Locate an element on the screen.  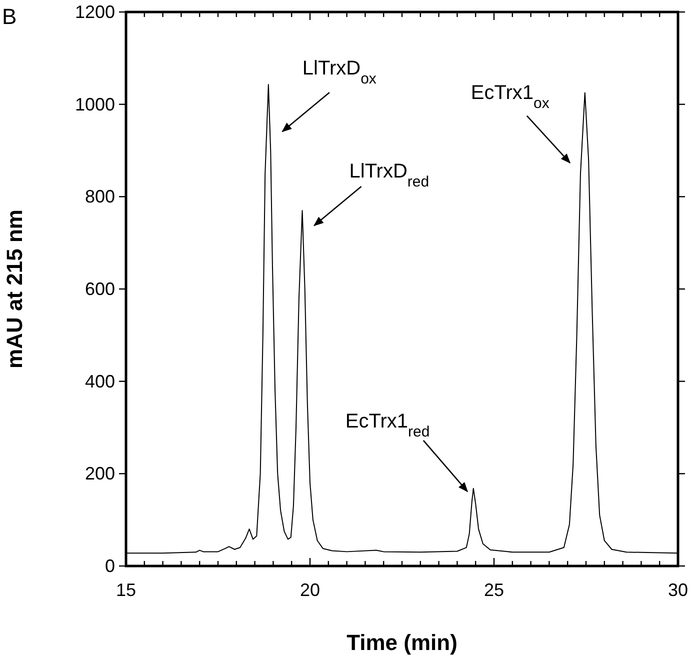
y-tick-label: 1200 is located at coordinates (94, 12).